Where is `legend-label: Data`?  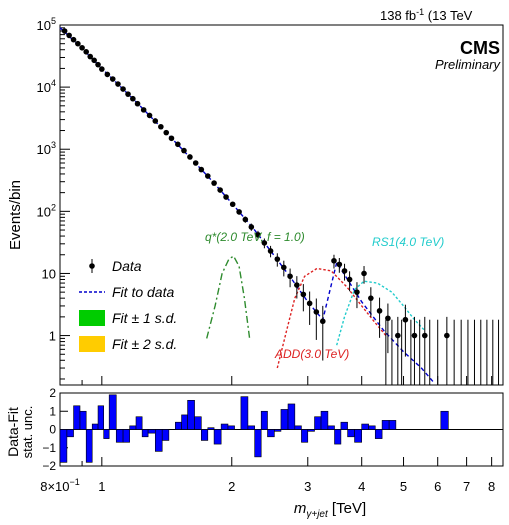
legend-label: Data is located at coordinates (127, 266).